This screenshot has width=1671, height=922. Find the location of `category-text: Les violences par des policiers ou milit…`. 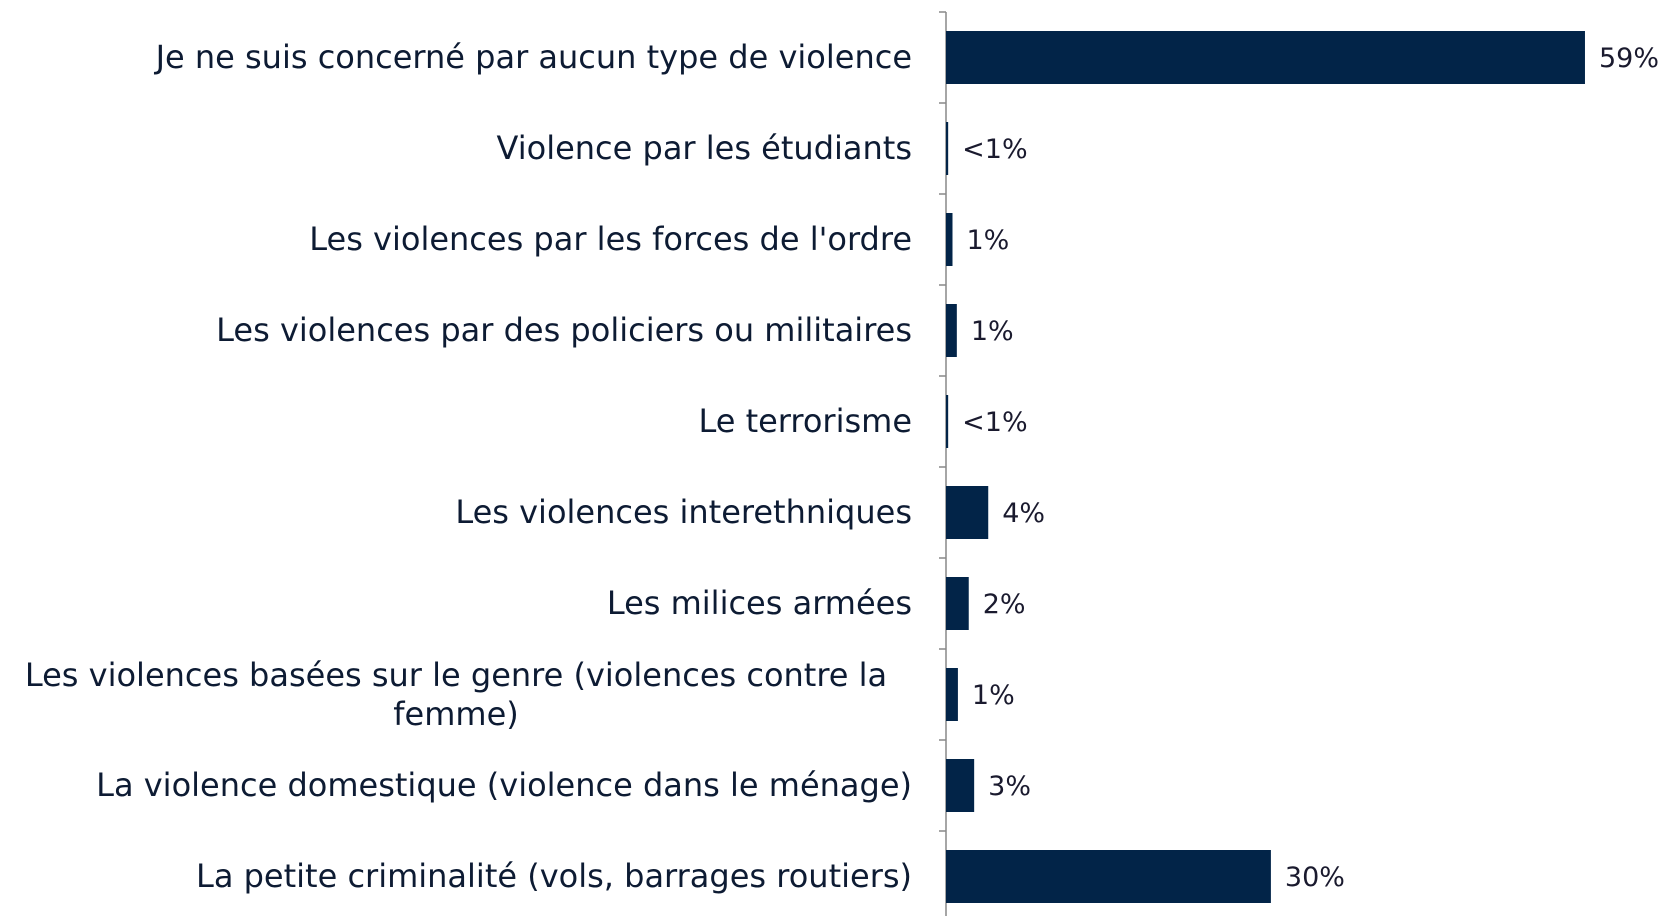

category-text: Les violences par des policiers ou milit… is located at coordinates (564, 330).